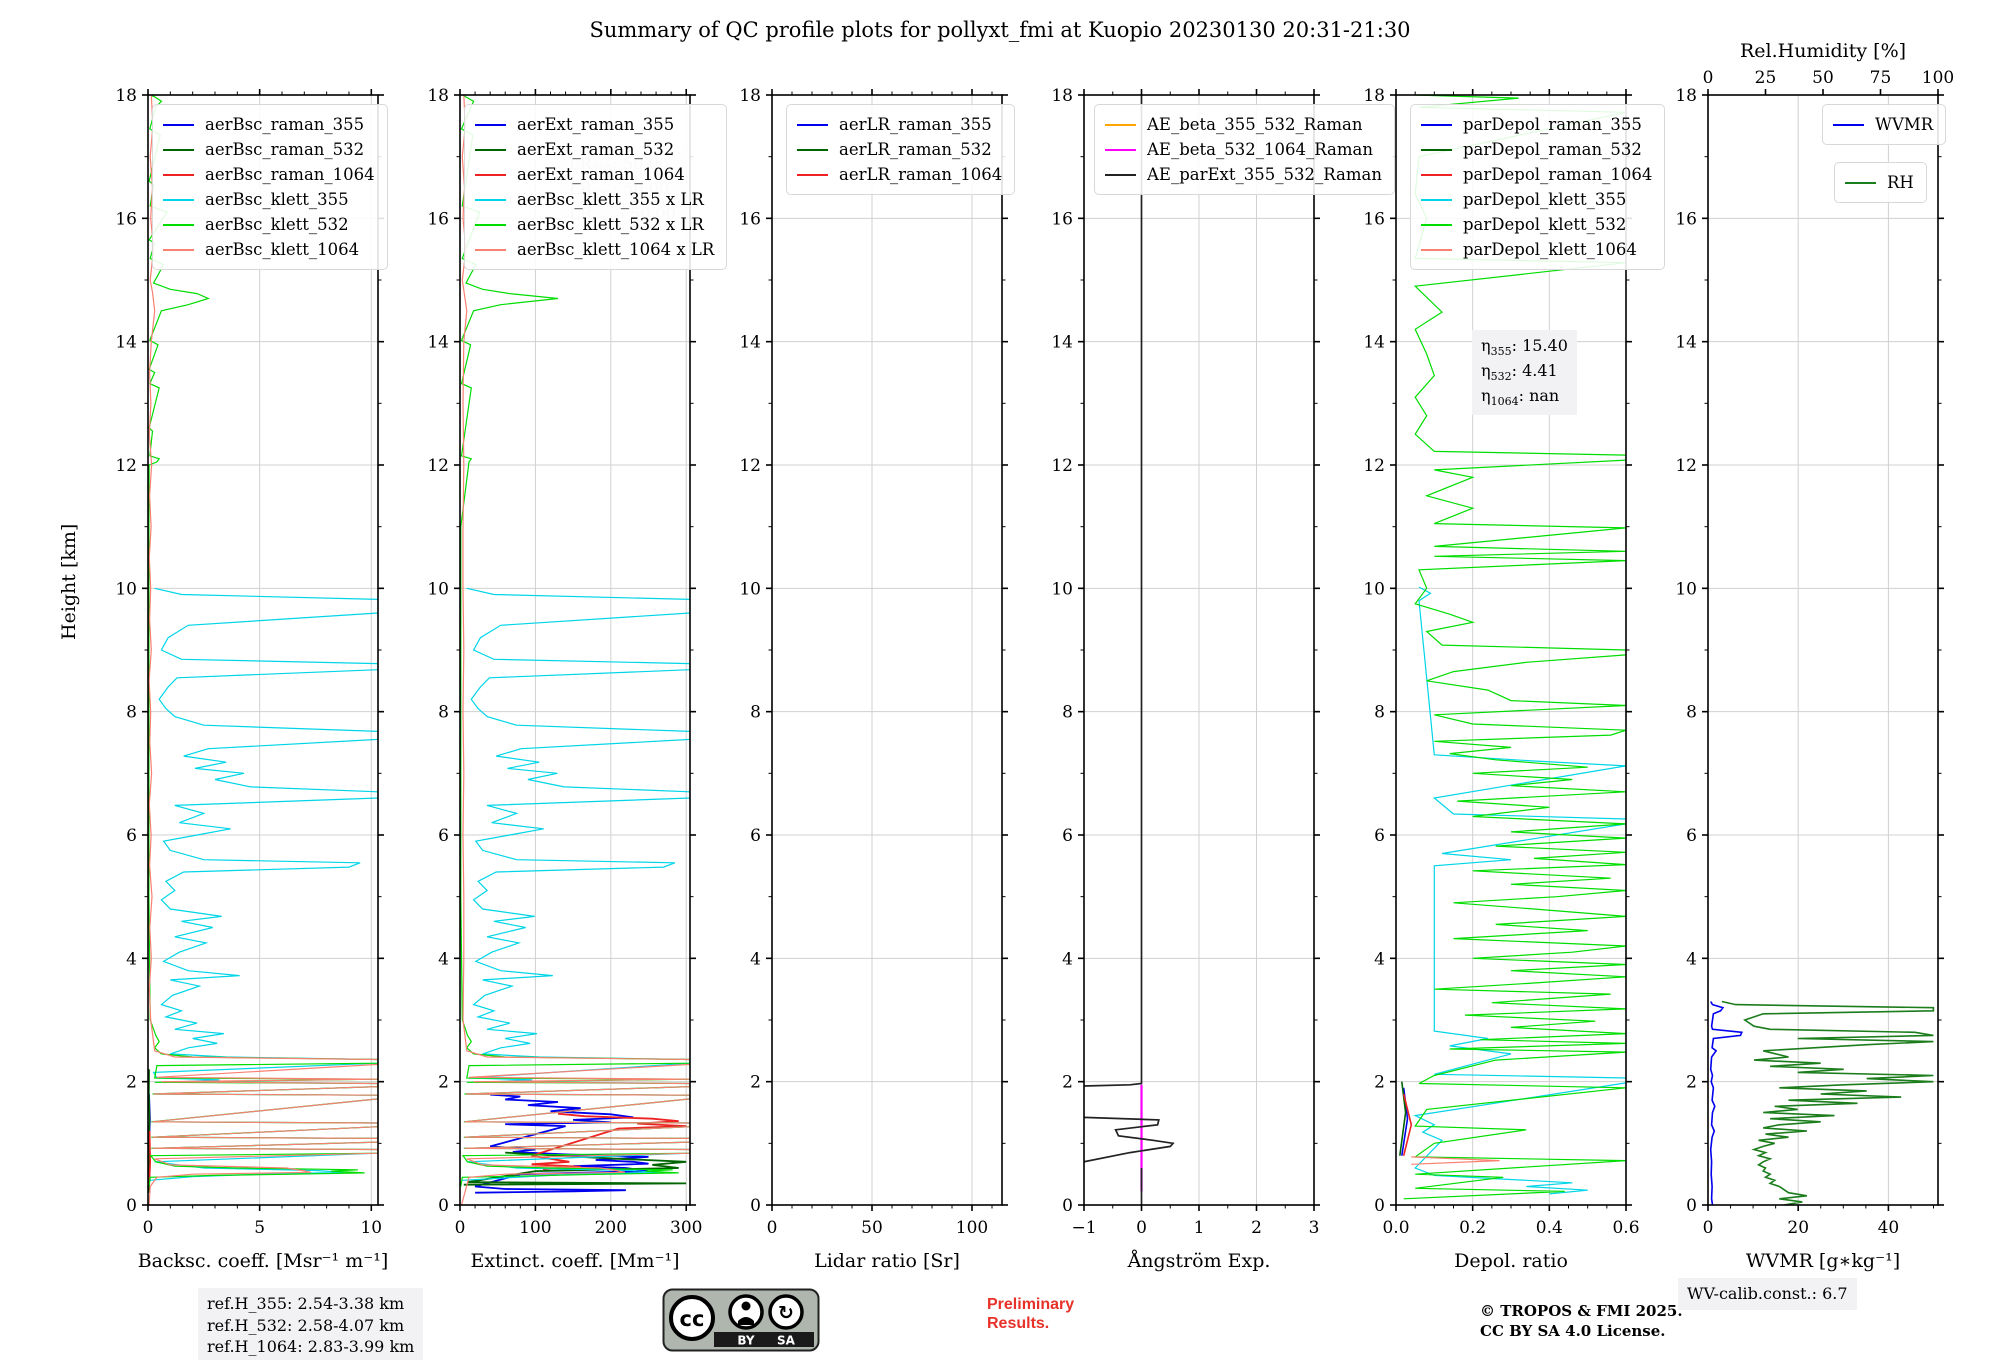  What do you see at coordinates (594, 199) in the screenshot?
I see `legend-item: aerBsc_klett_355 x LR` at bounding box center [594, 199].